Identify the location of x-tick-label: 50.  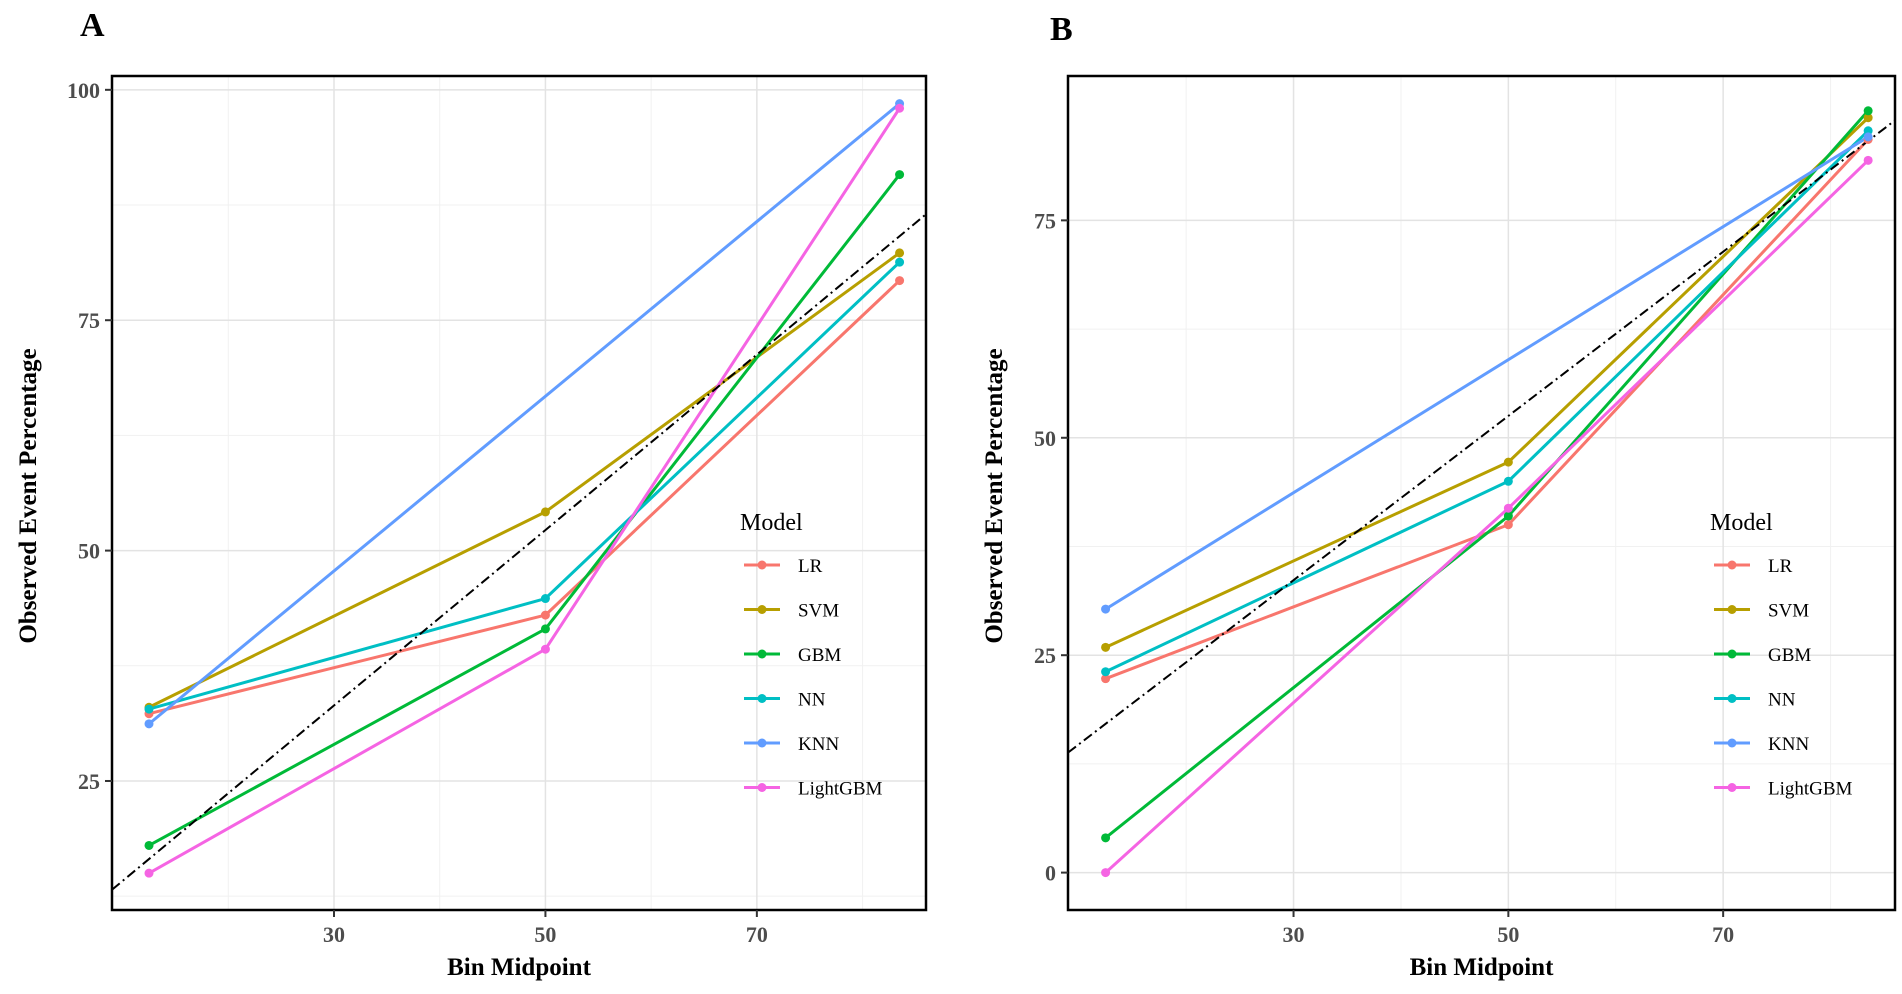
(545, 934).